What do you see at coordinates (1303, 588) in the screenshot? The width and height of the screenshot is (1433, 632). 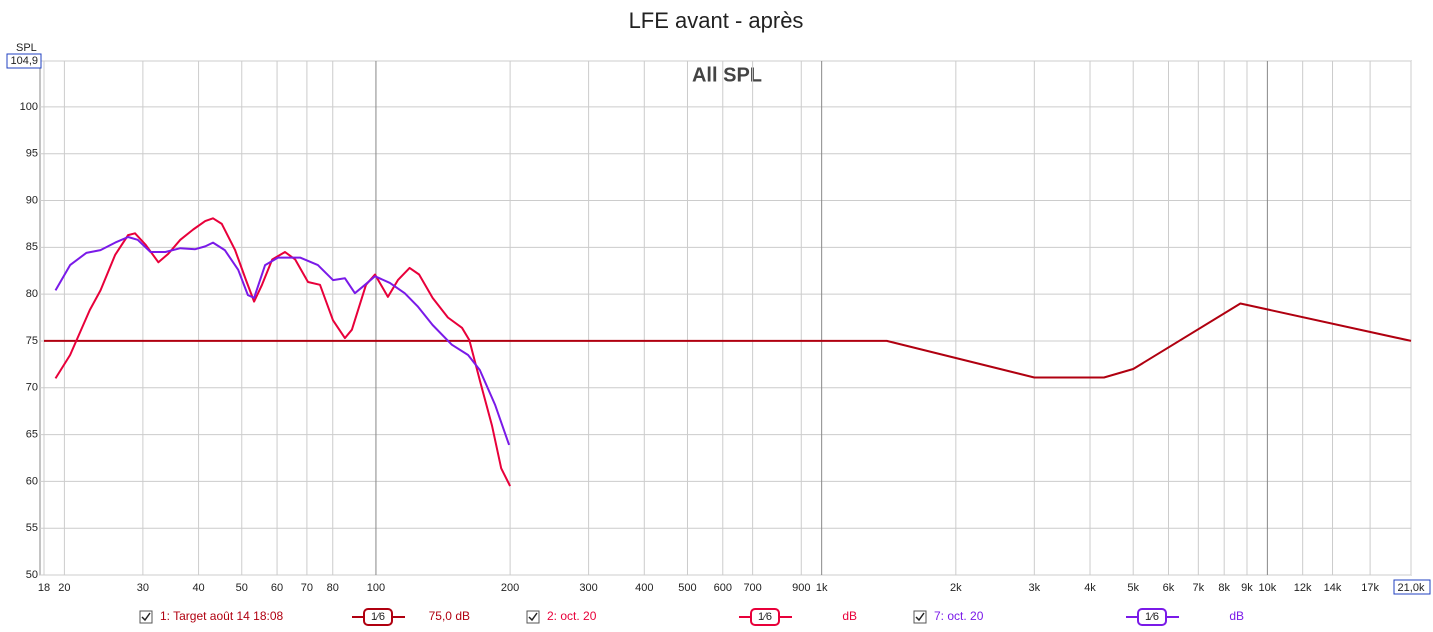 I see `x-tick-label: 12k` at bounding box center [1303, 588].